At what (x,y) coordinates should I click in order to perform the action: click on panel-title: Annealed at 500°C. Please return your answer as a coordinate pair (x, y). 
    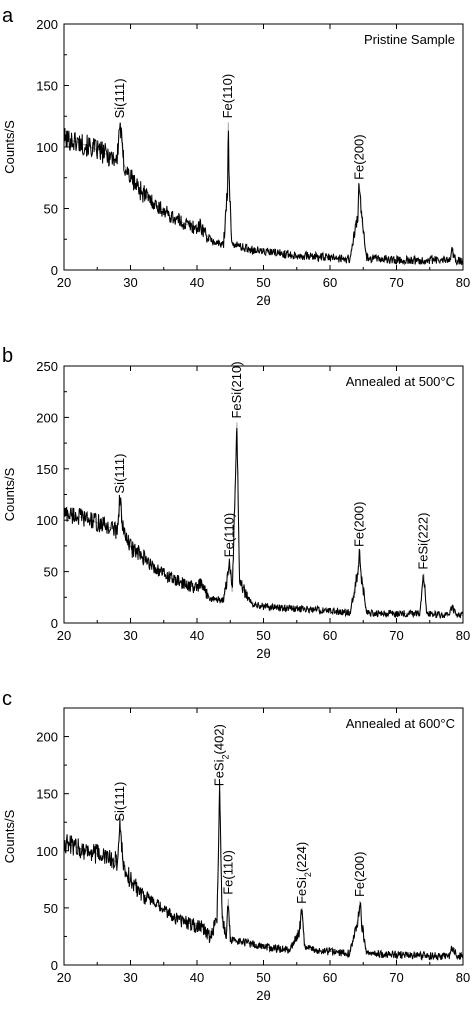
    Looking at the image, I should click on (400, 381).